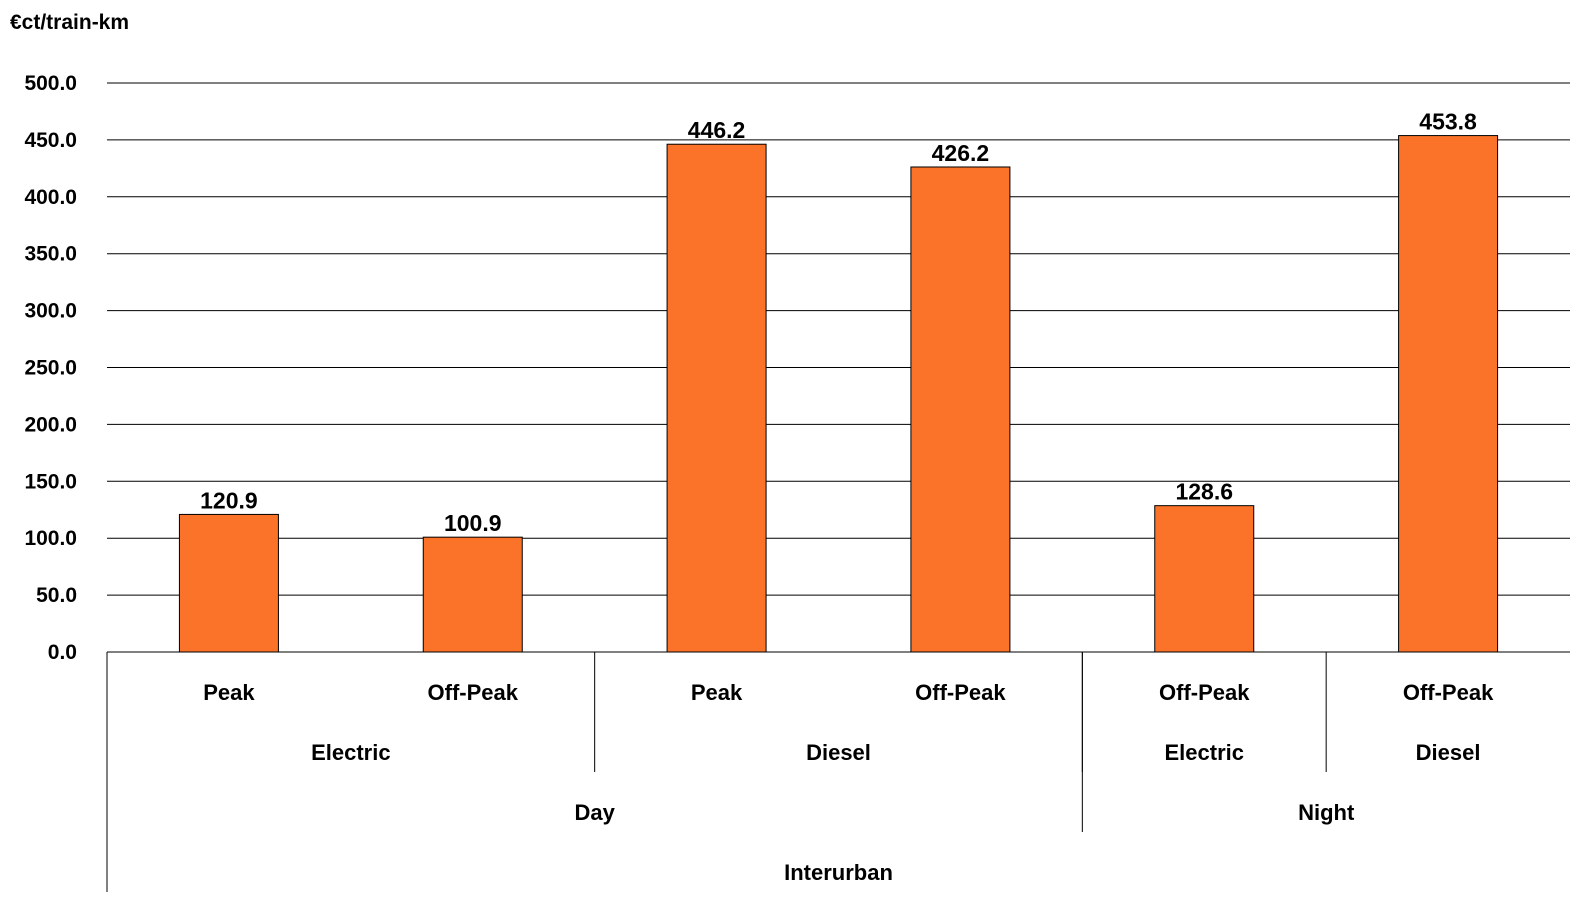 Image resolution: width=1593 pixels, height=906 pixels. What do you see at coordinates (50, 140) in the screenshot?
I see `y-tick-label: 450.0` at bounding box center [50, 140].